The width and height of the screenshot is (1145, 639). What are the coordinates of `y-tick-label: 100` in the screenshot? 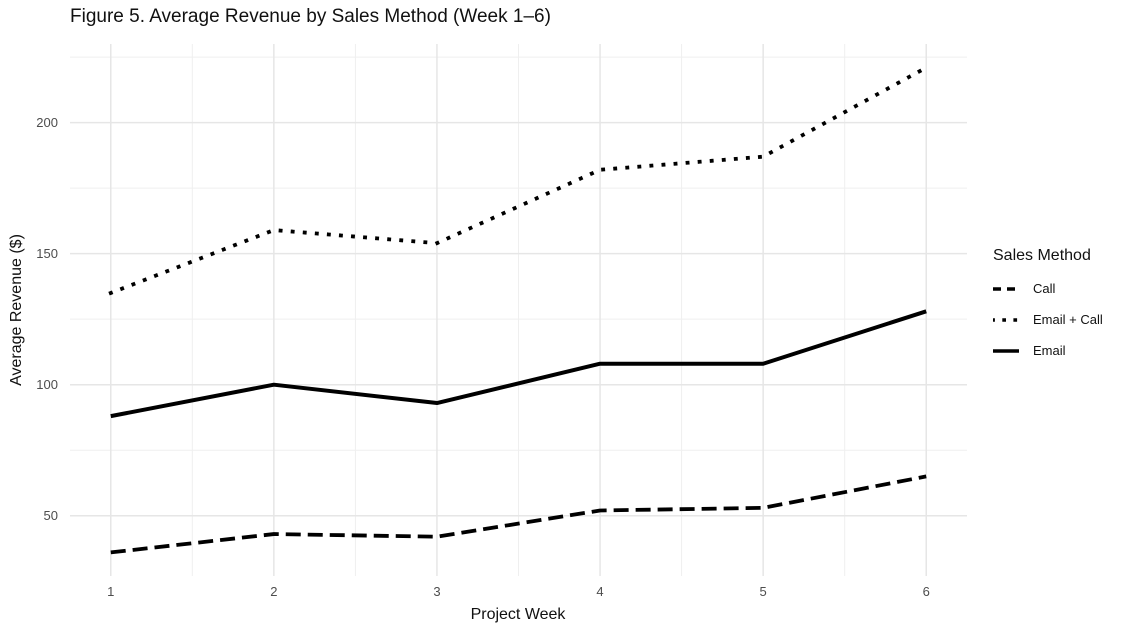 It's located at (47, 385).